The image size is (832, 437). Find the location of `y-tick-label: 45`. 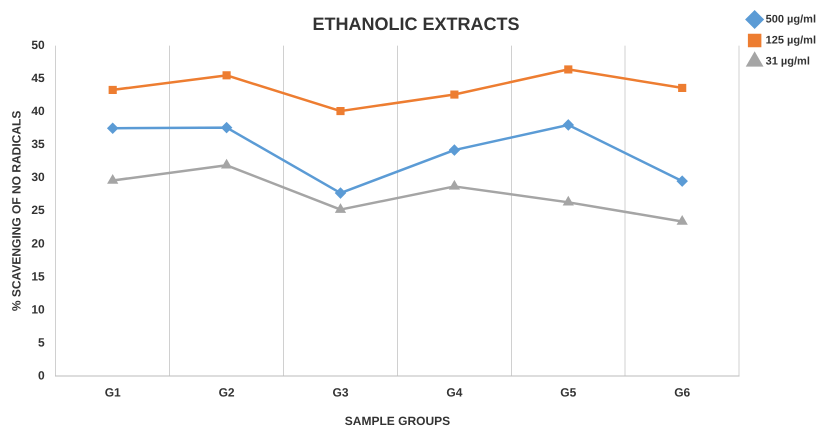

y-tick-label: 45 is located at coordinates (38, 77).